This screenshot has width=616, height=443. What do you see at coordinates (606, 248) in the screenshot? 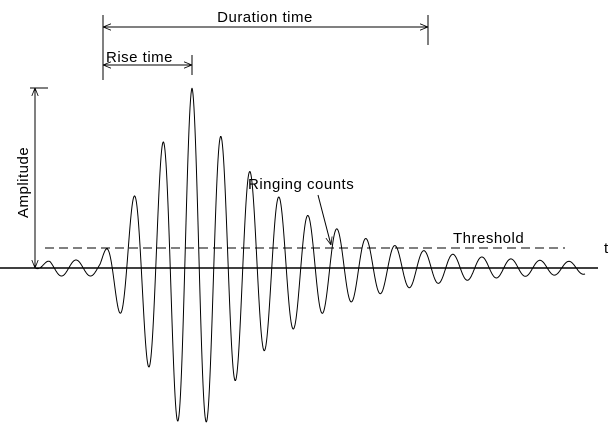
I see `axis-label: t` at bounding box center [606, 248].